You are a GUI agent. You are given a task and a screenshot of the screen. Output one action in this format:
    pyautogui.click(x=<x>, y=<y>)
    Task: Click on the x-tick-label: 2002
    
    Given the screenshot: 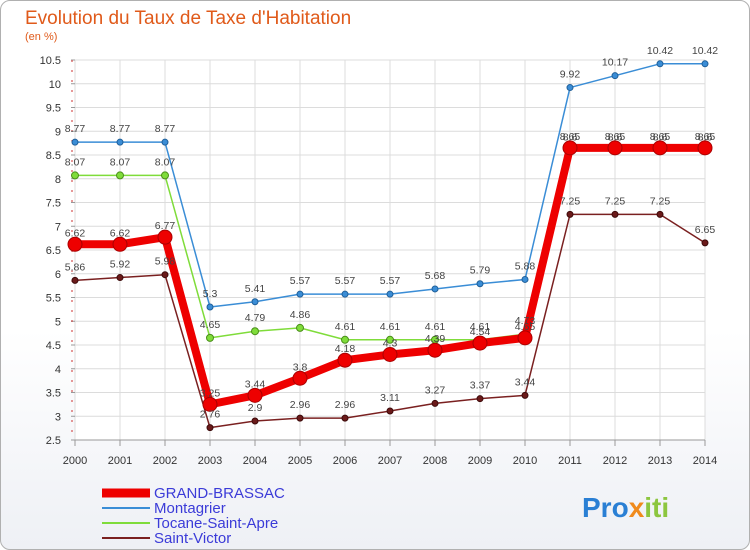 What is the action you would take?
    pyautogui.click(x=165, y=461)
    